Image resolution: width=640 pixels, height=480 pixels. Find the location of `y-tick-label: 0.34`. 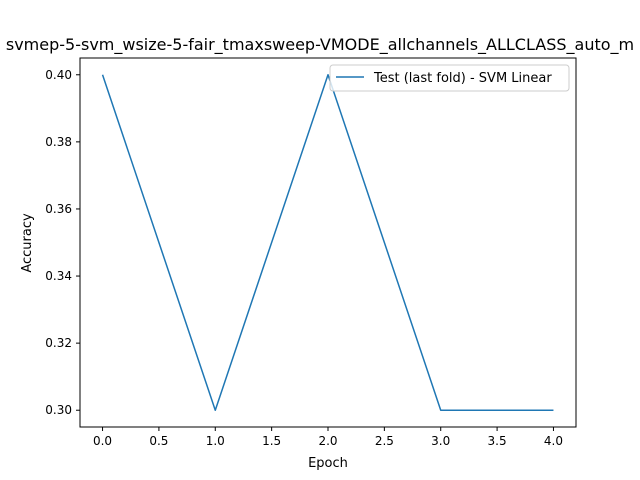

y-tick-label: 0.34 is located at coordinates (58, 276).